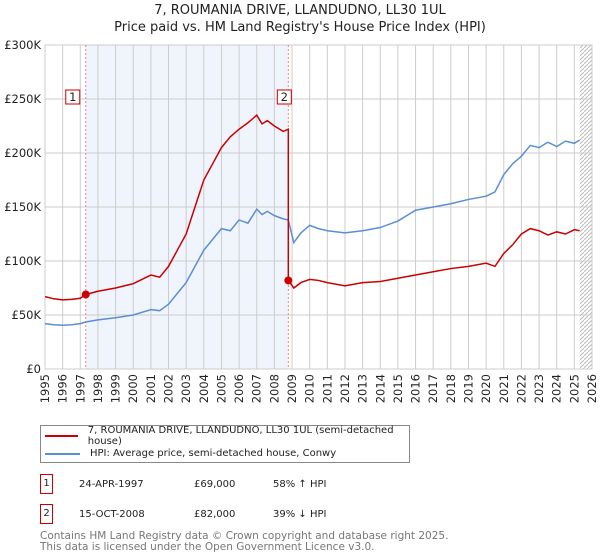  Describe the element at coordinates (574, 388) in the screenshot. I see `x-tick-label: 2025` at that location.